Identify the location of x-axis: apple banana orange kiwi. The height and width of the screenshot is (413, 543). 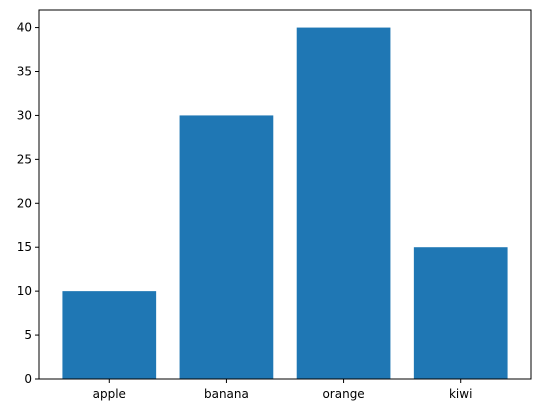
(282, 390).